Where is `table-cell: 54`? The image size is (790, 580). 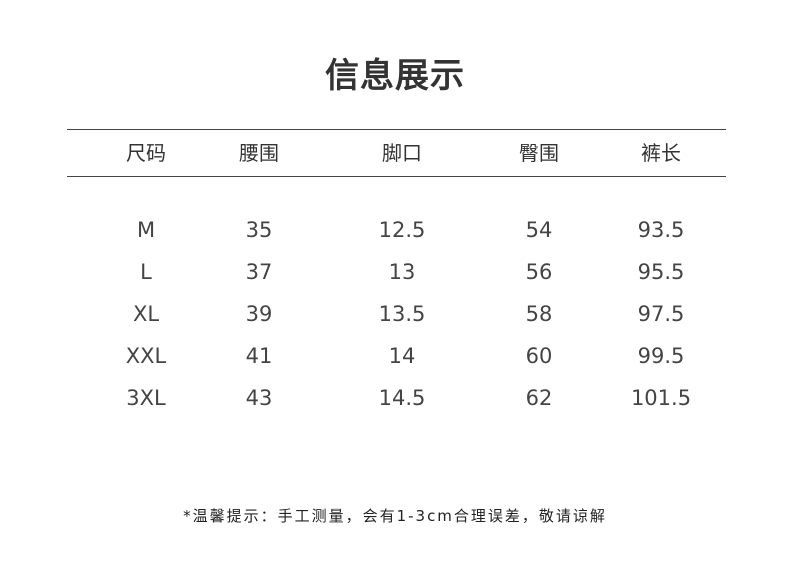 table-cell: 54 is located at coordinates (539, 230).